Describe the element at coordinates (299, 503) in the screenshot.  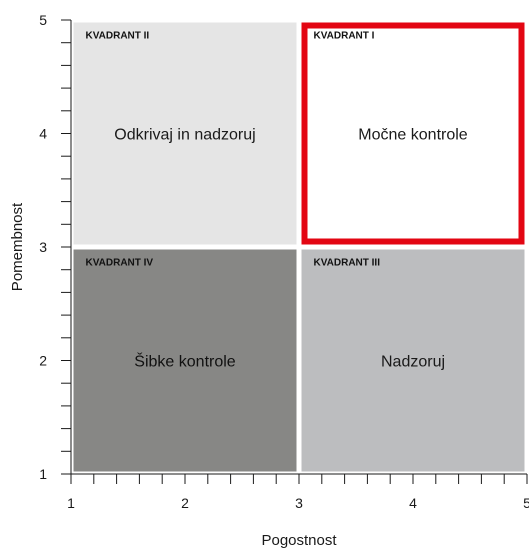
I see `x-tick-label: 3` at that location.